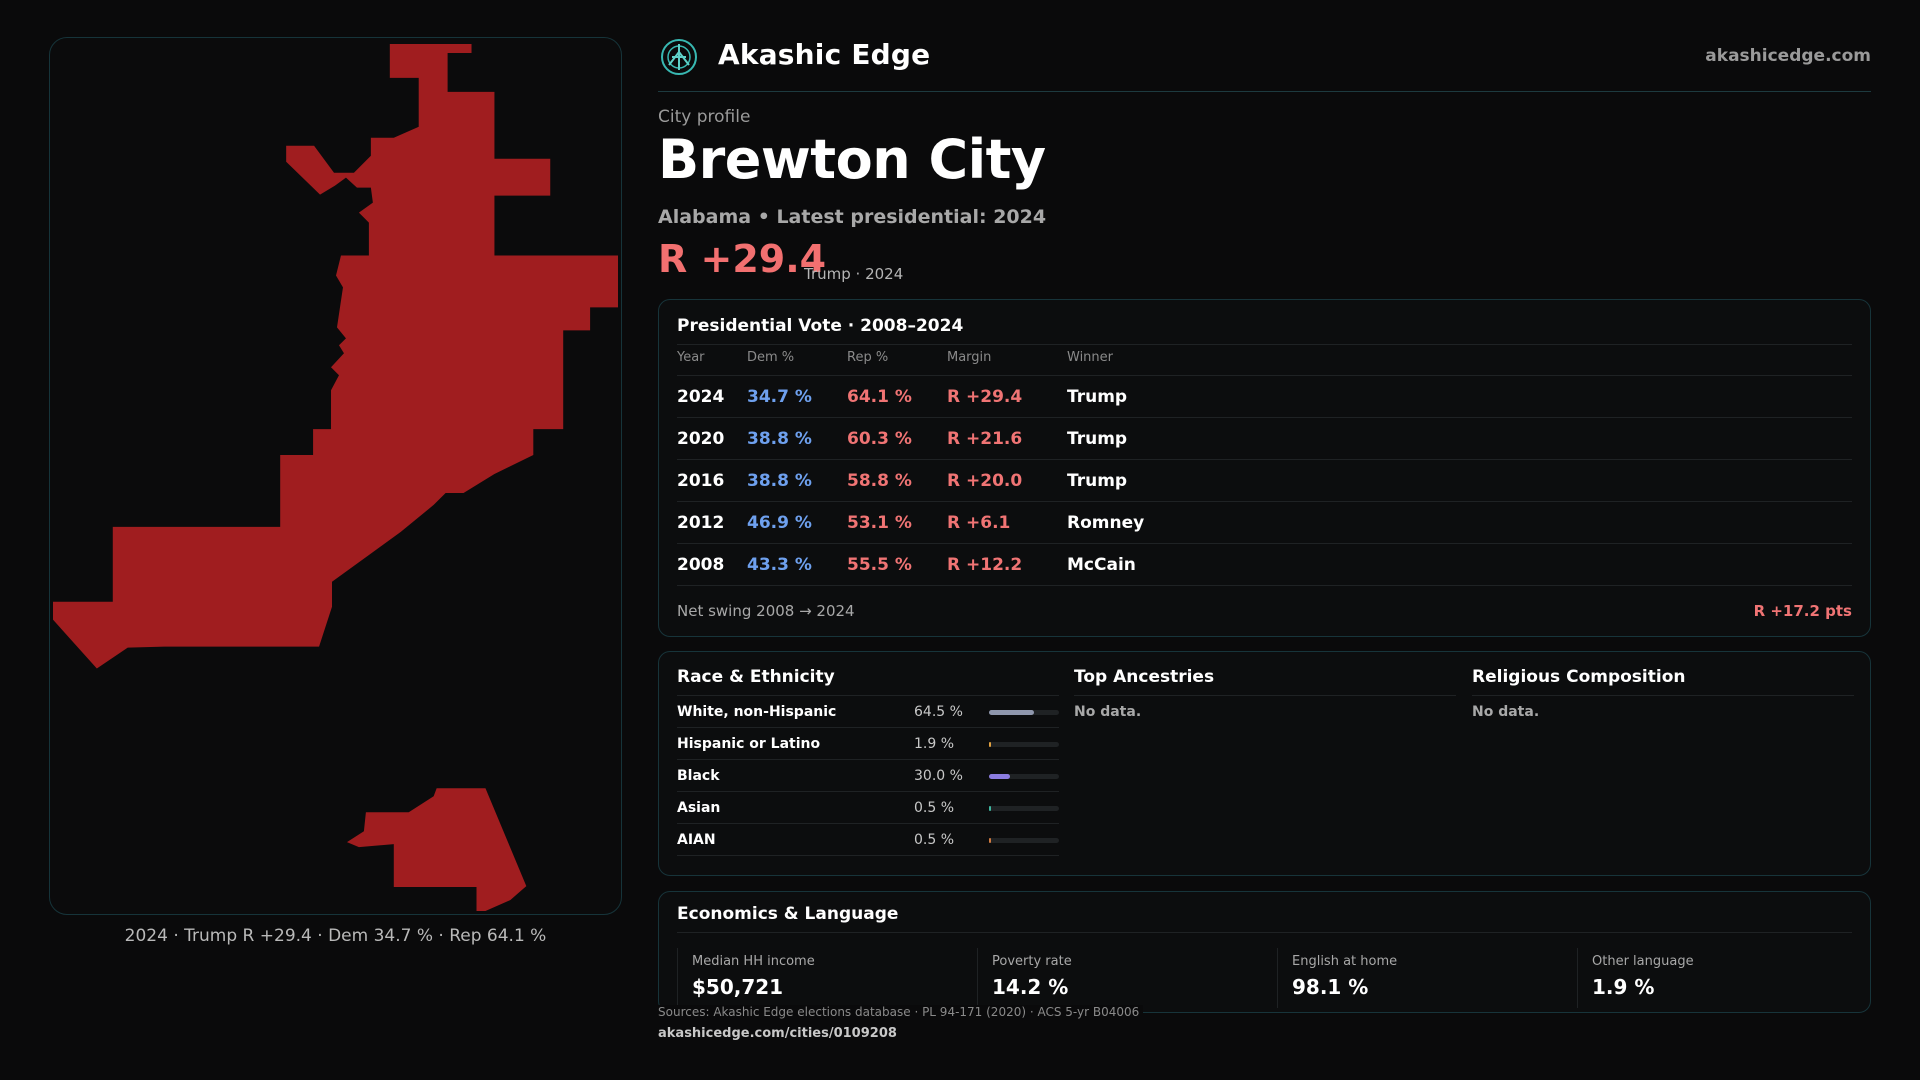 The width and height of the screenshot is (1920, 1080). I want to click on religion-empty-text: No data., so click(1506, 712).